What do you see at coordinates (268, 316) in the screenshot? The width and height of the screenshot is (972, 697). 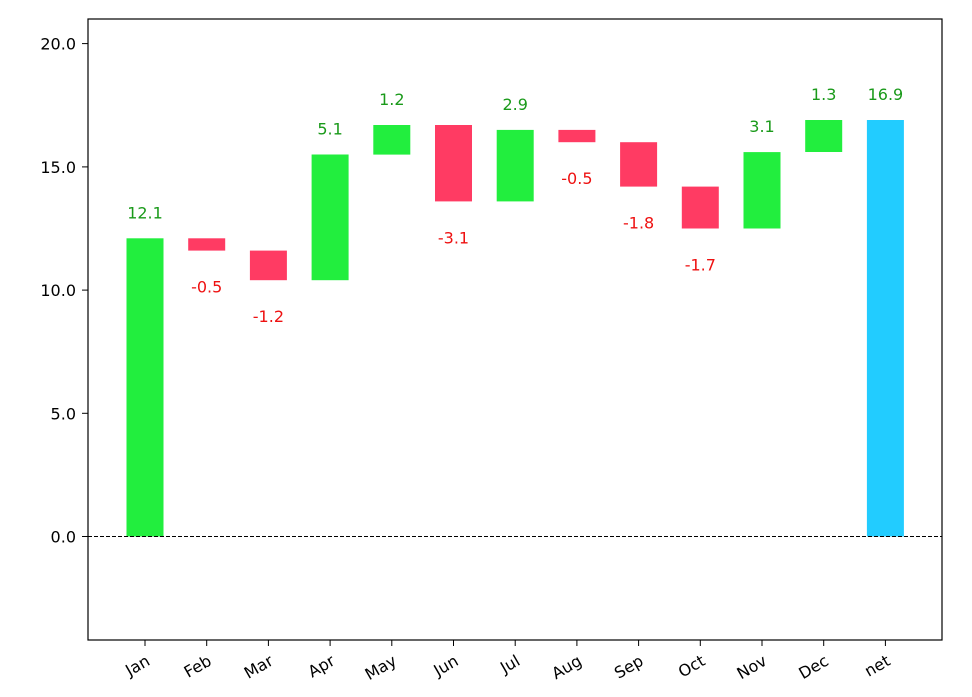 I see `data-label-mar: -1.2` at bounding box center [268, 316].